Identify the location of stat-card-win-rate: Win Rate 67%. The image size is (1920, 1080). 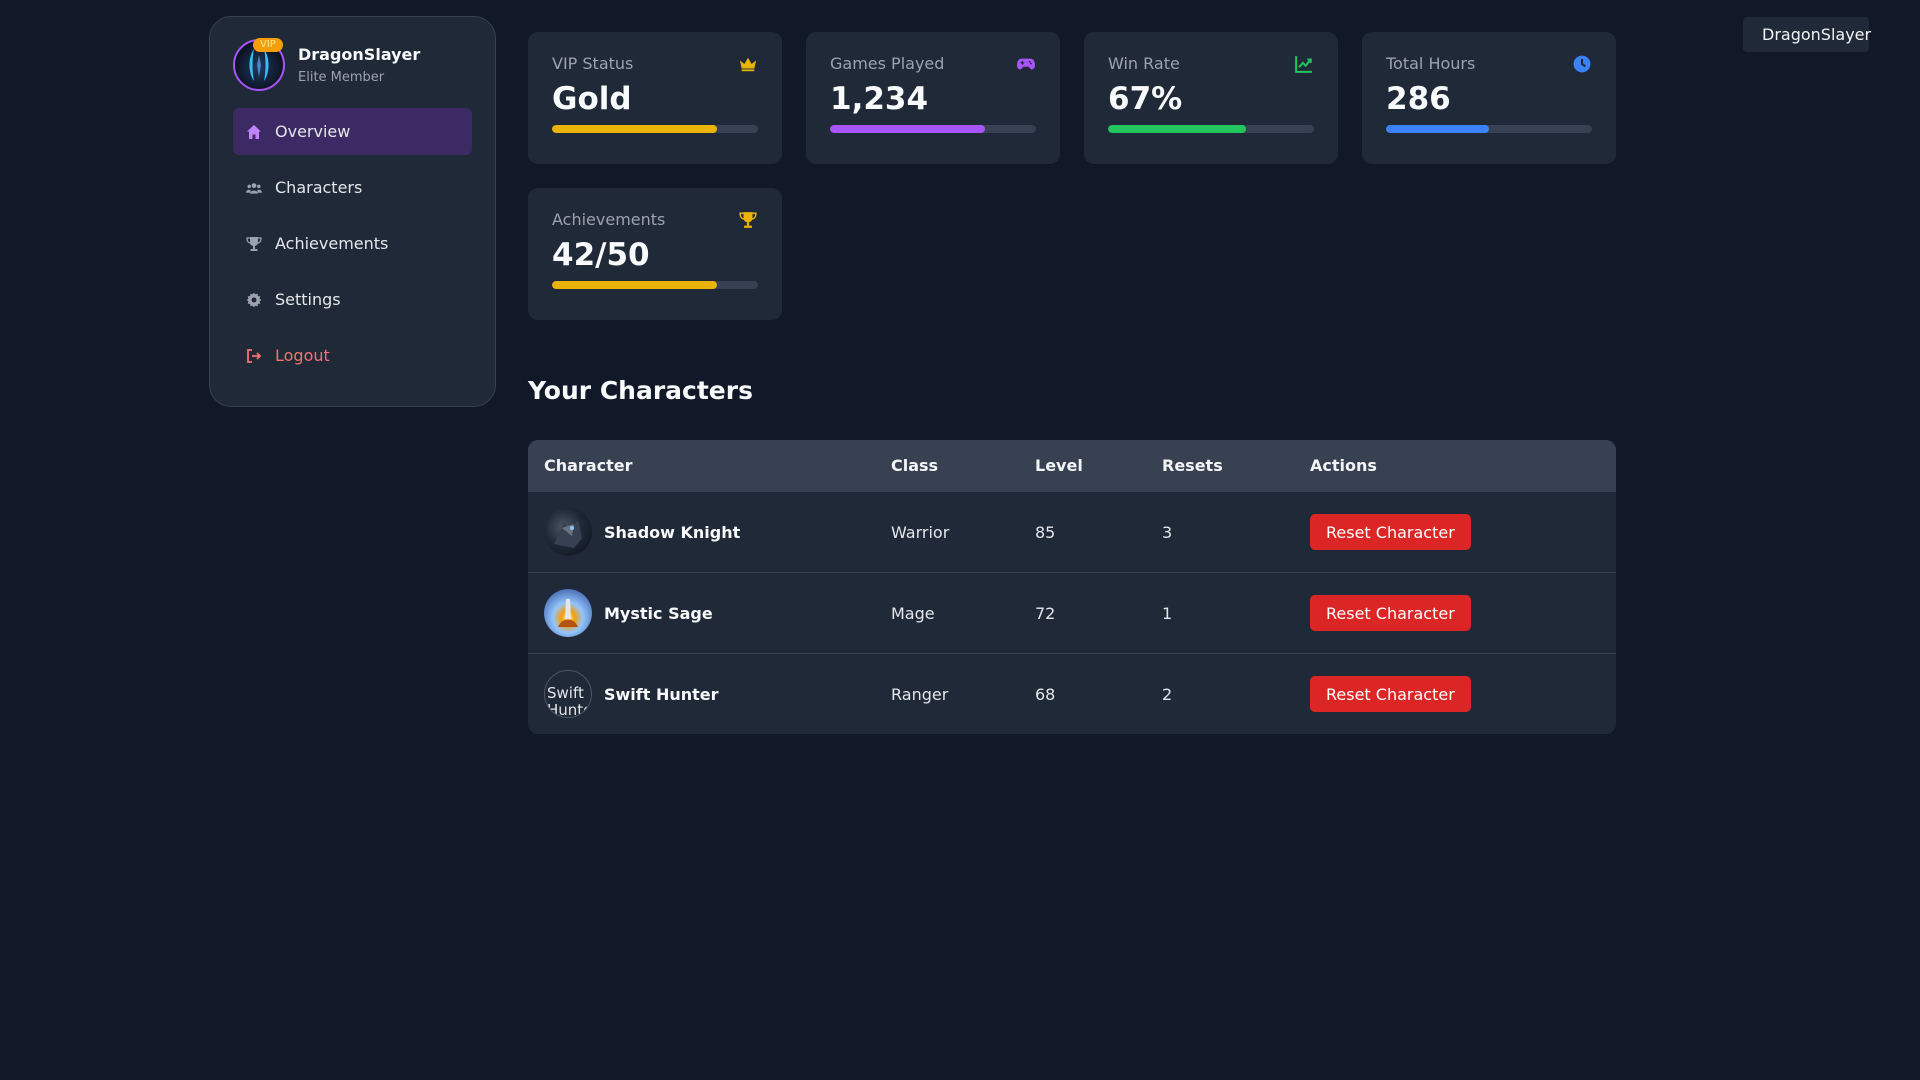
(1211, 98).